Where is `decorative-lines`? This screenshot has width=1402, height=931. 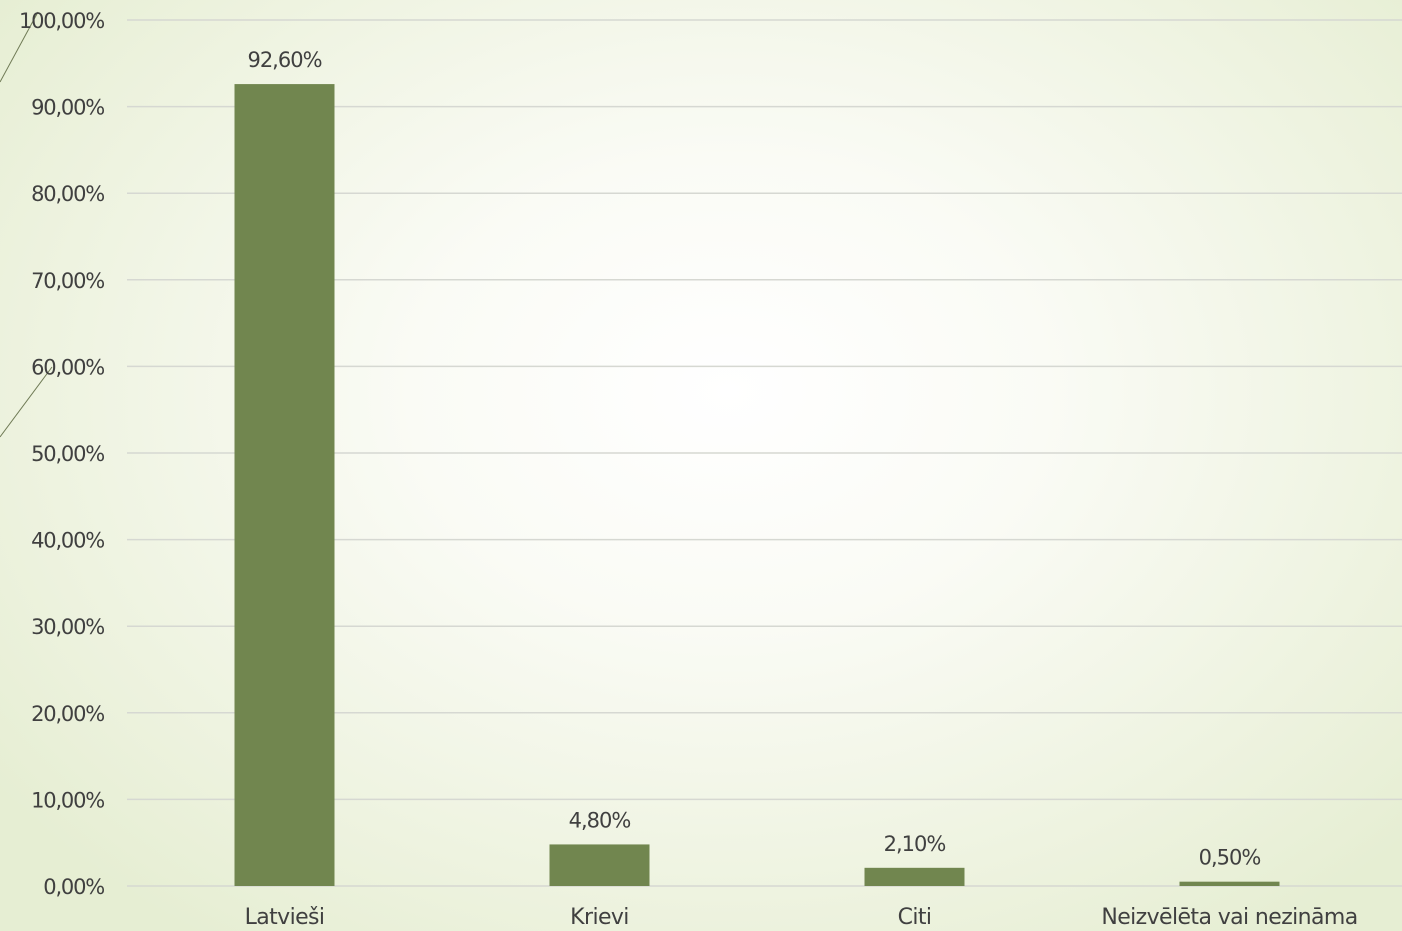
decorative-lines is located at coordinates (26, 224).